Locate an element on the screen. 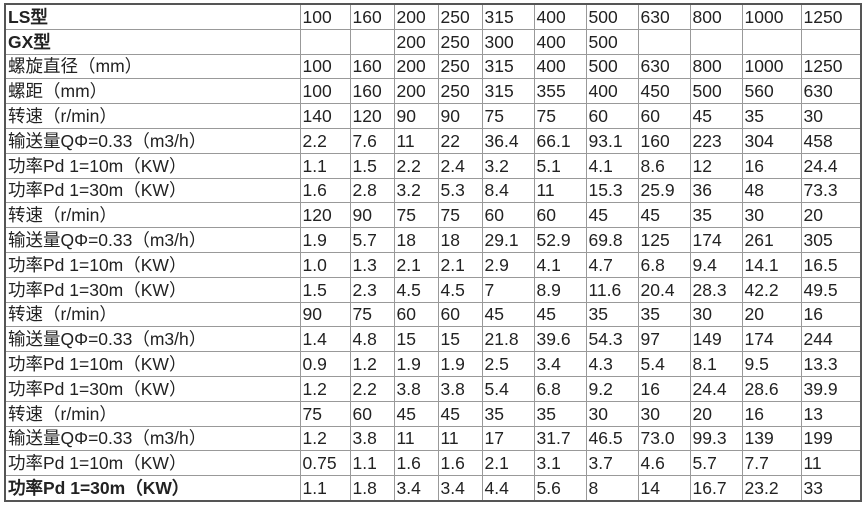 The width and height of the screenshot is (866, 509). row-label: 功率Pd 1=10m（KW） is located at coordinates (152, 165).